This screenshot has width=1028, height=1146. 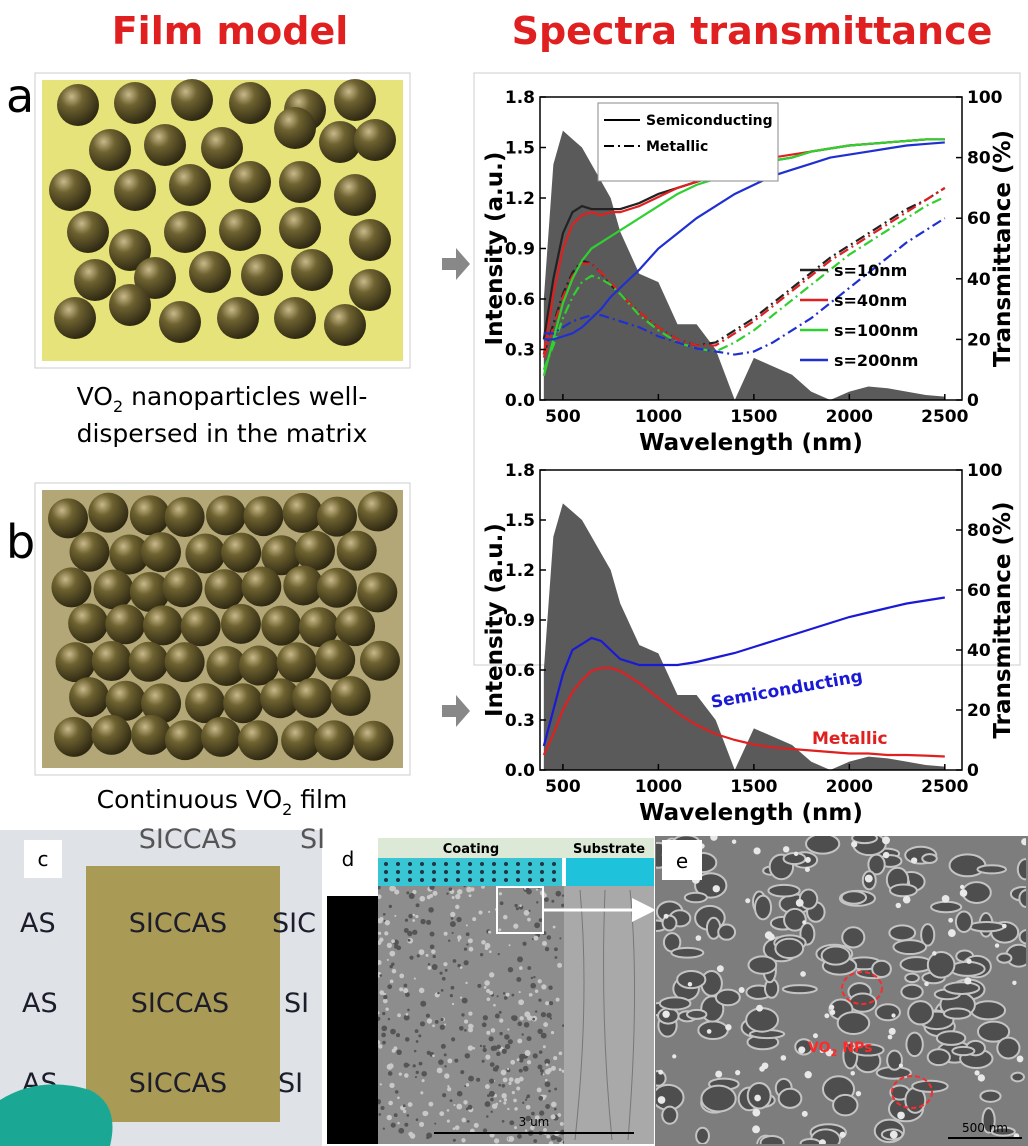 What do you see at coordinates (312, 839) in the screenshot?
I see `photo-text: SI` at bounding box center [312, 839].